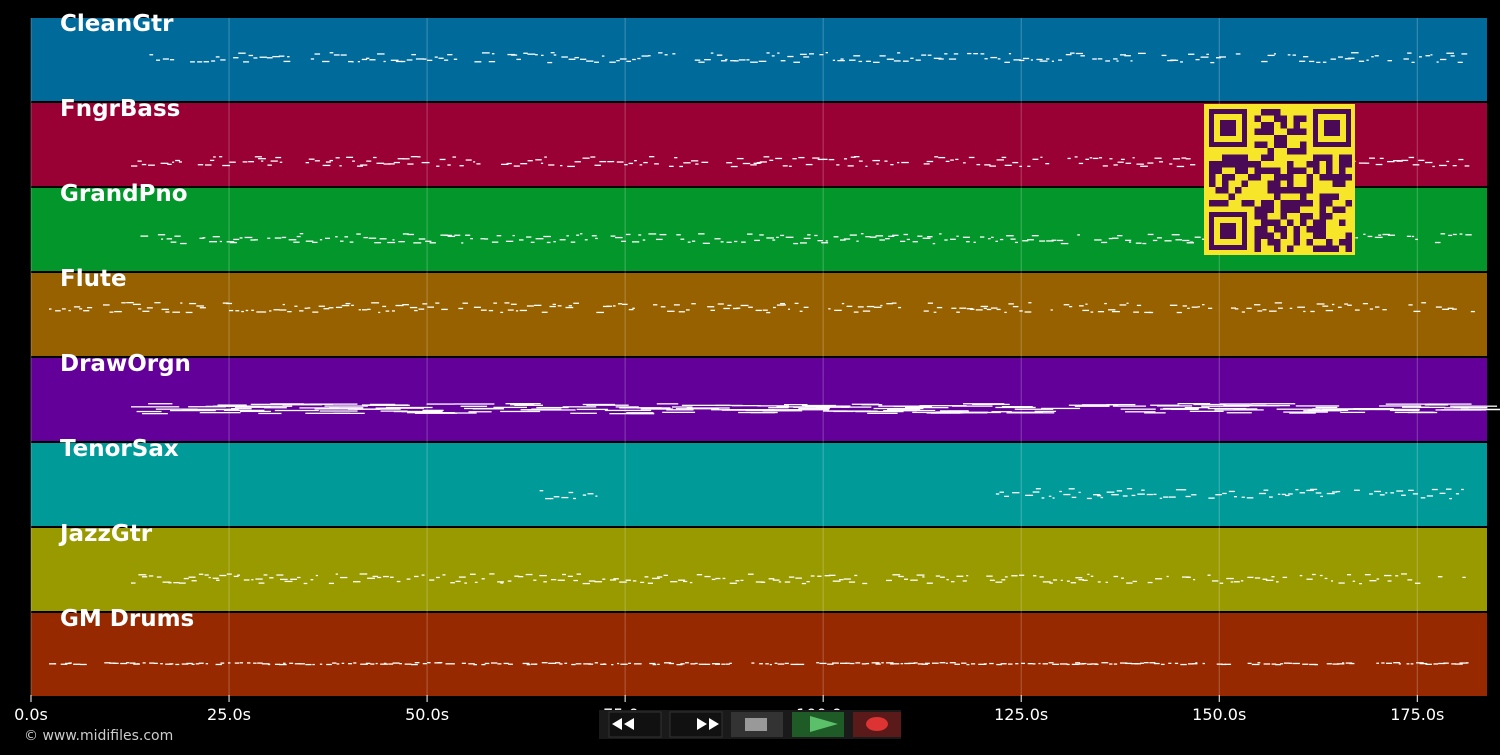 The width and height of the screenshot is (1500, 755). What do you see at coordinates (696, 724) in the screenshot?
I see `forward-button` at bounding box center [696, 724].